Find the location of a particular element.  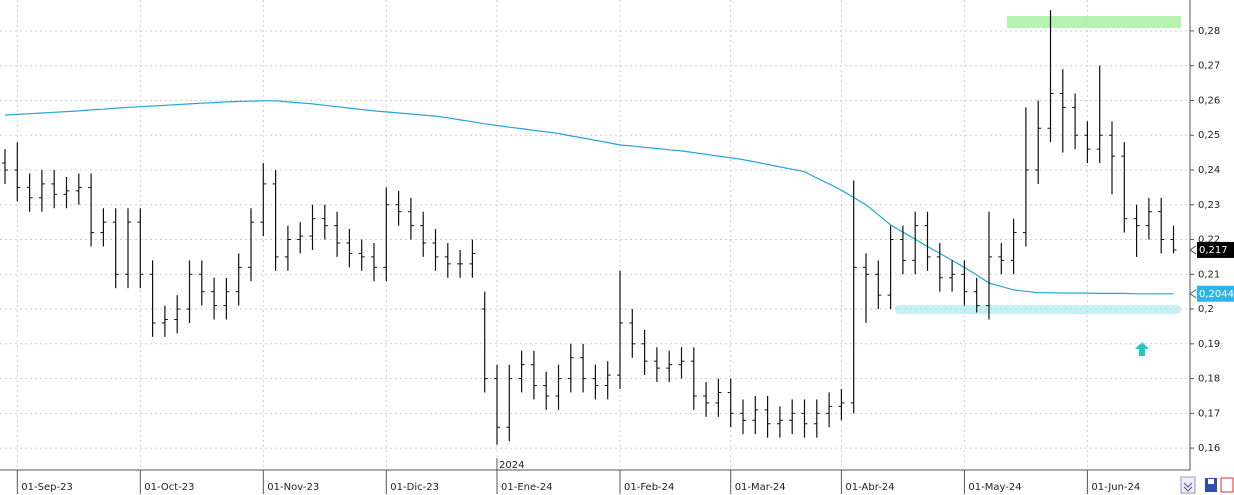

last-price-label: 0,217 is located at coordinates (1213, 250).